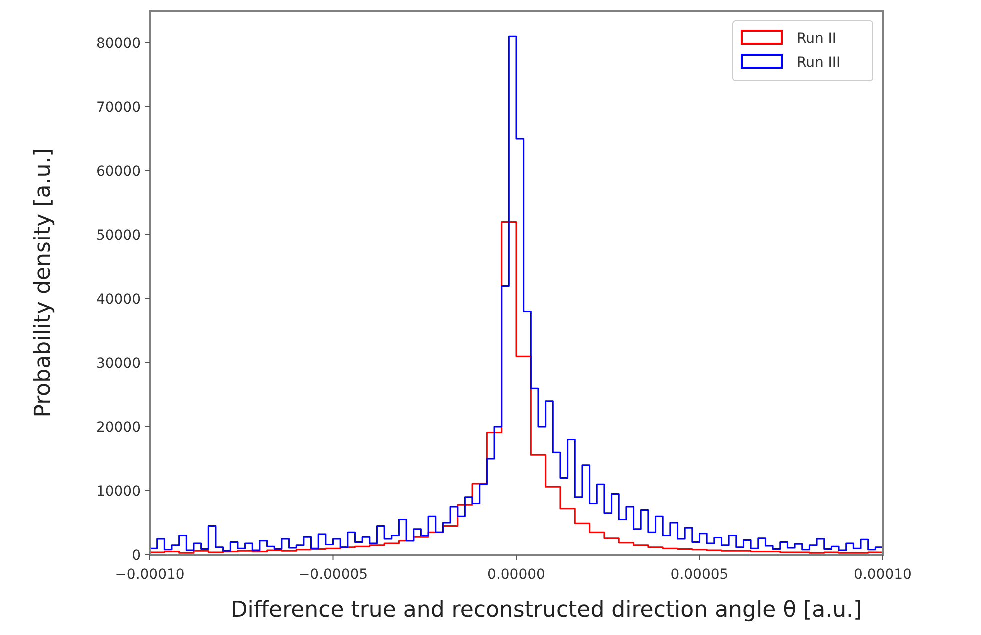  What do you see at coordinates (118, 108) in the screenshot?
I see `y-tick-label: 70000` at bounding box center [118, 108].